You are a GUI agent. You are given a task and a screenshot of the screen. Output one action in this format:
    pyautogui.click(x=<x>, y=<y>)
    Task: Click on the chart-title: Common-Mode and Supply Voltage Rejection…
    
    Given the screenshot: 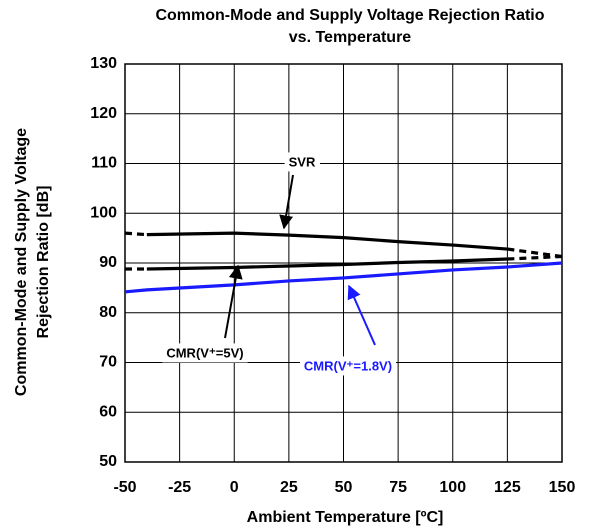 What is the action you would take?
    pyautogui.click(x=349, y=15)
    